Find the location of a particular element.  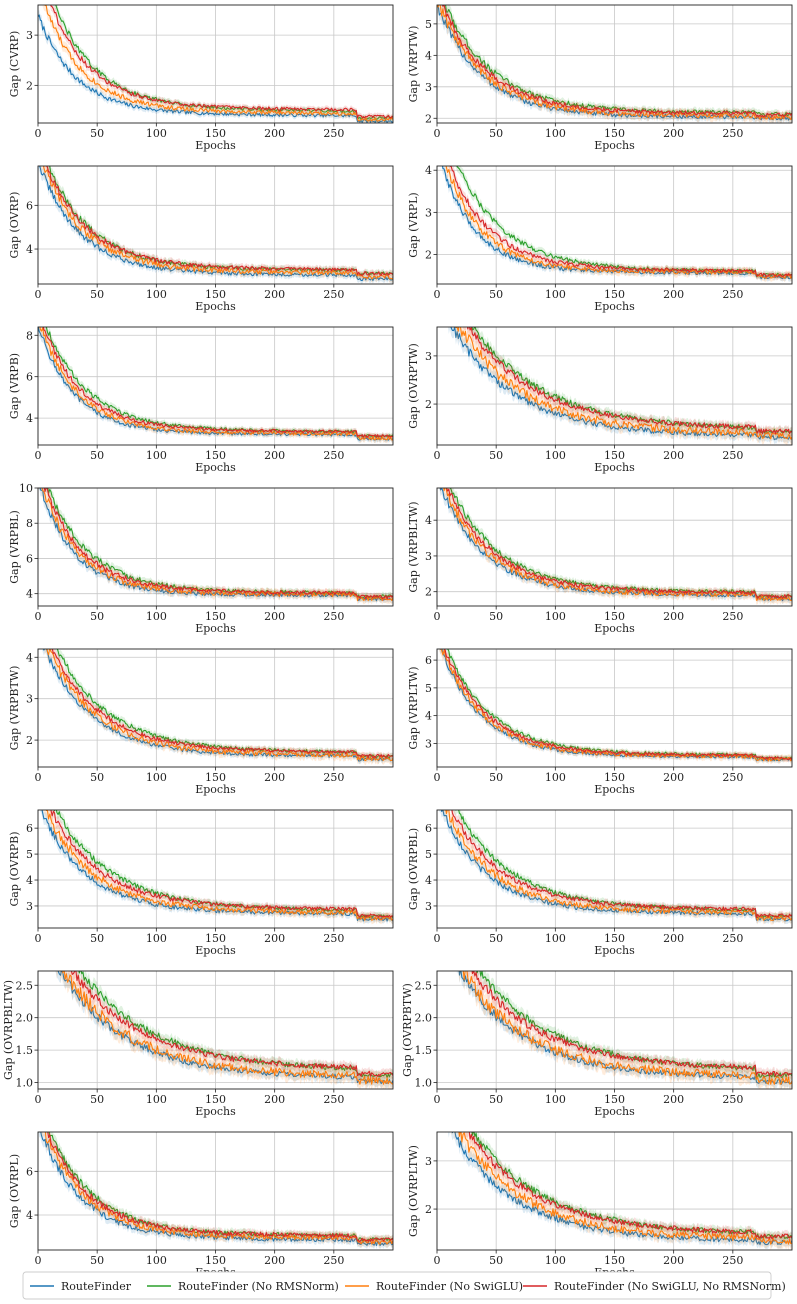

y-tick-label: 10 is located at coordinates (26, 488).